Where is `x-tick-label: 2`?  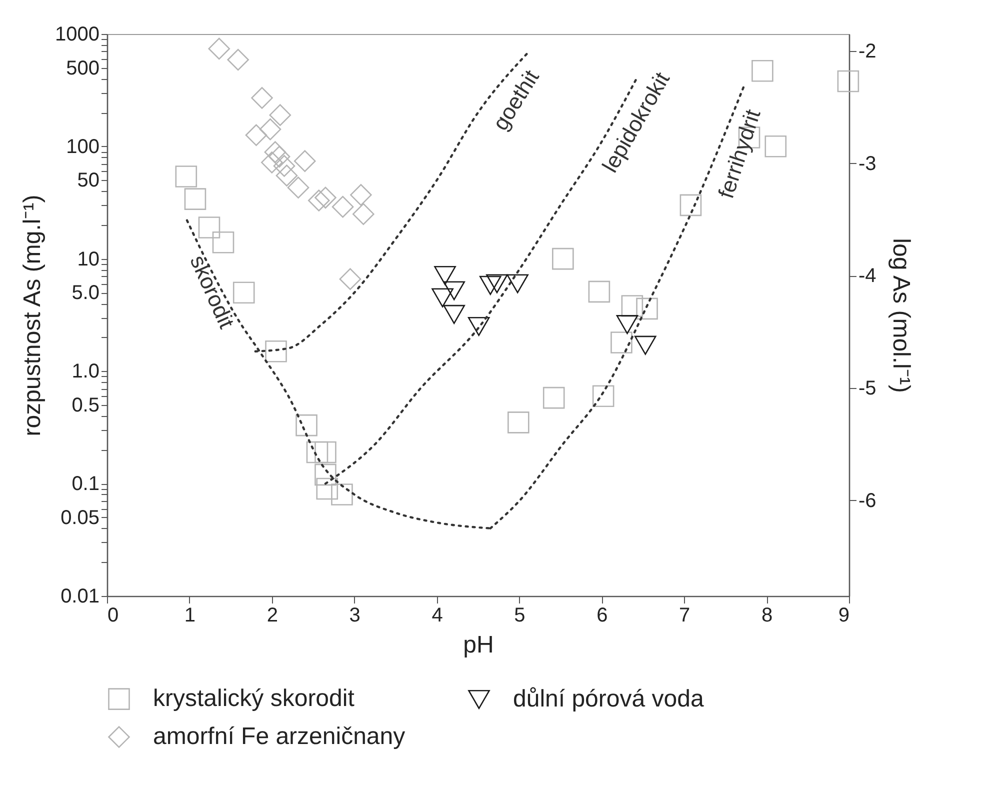 x-tick-label: 2 is located at coordinates (272, 615).